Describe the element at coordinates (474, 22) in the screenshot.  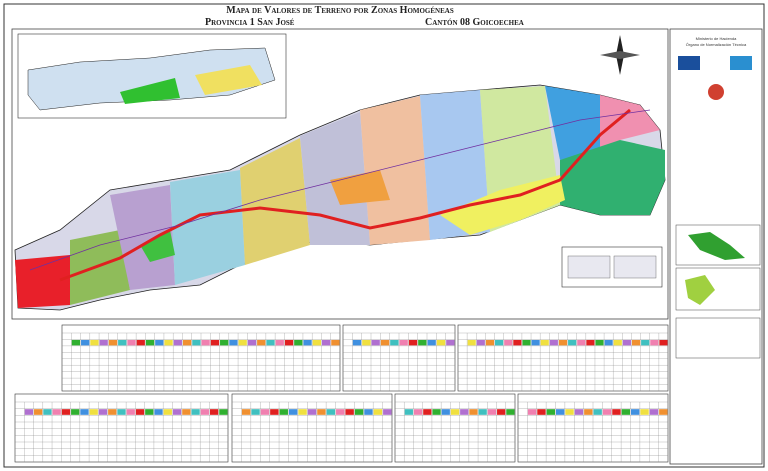
I see `canton: Cantón 08 Goicoechea` at that location.